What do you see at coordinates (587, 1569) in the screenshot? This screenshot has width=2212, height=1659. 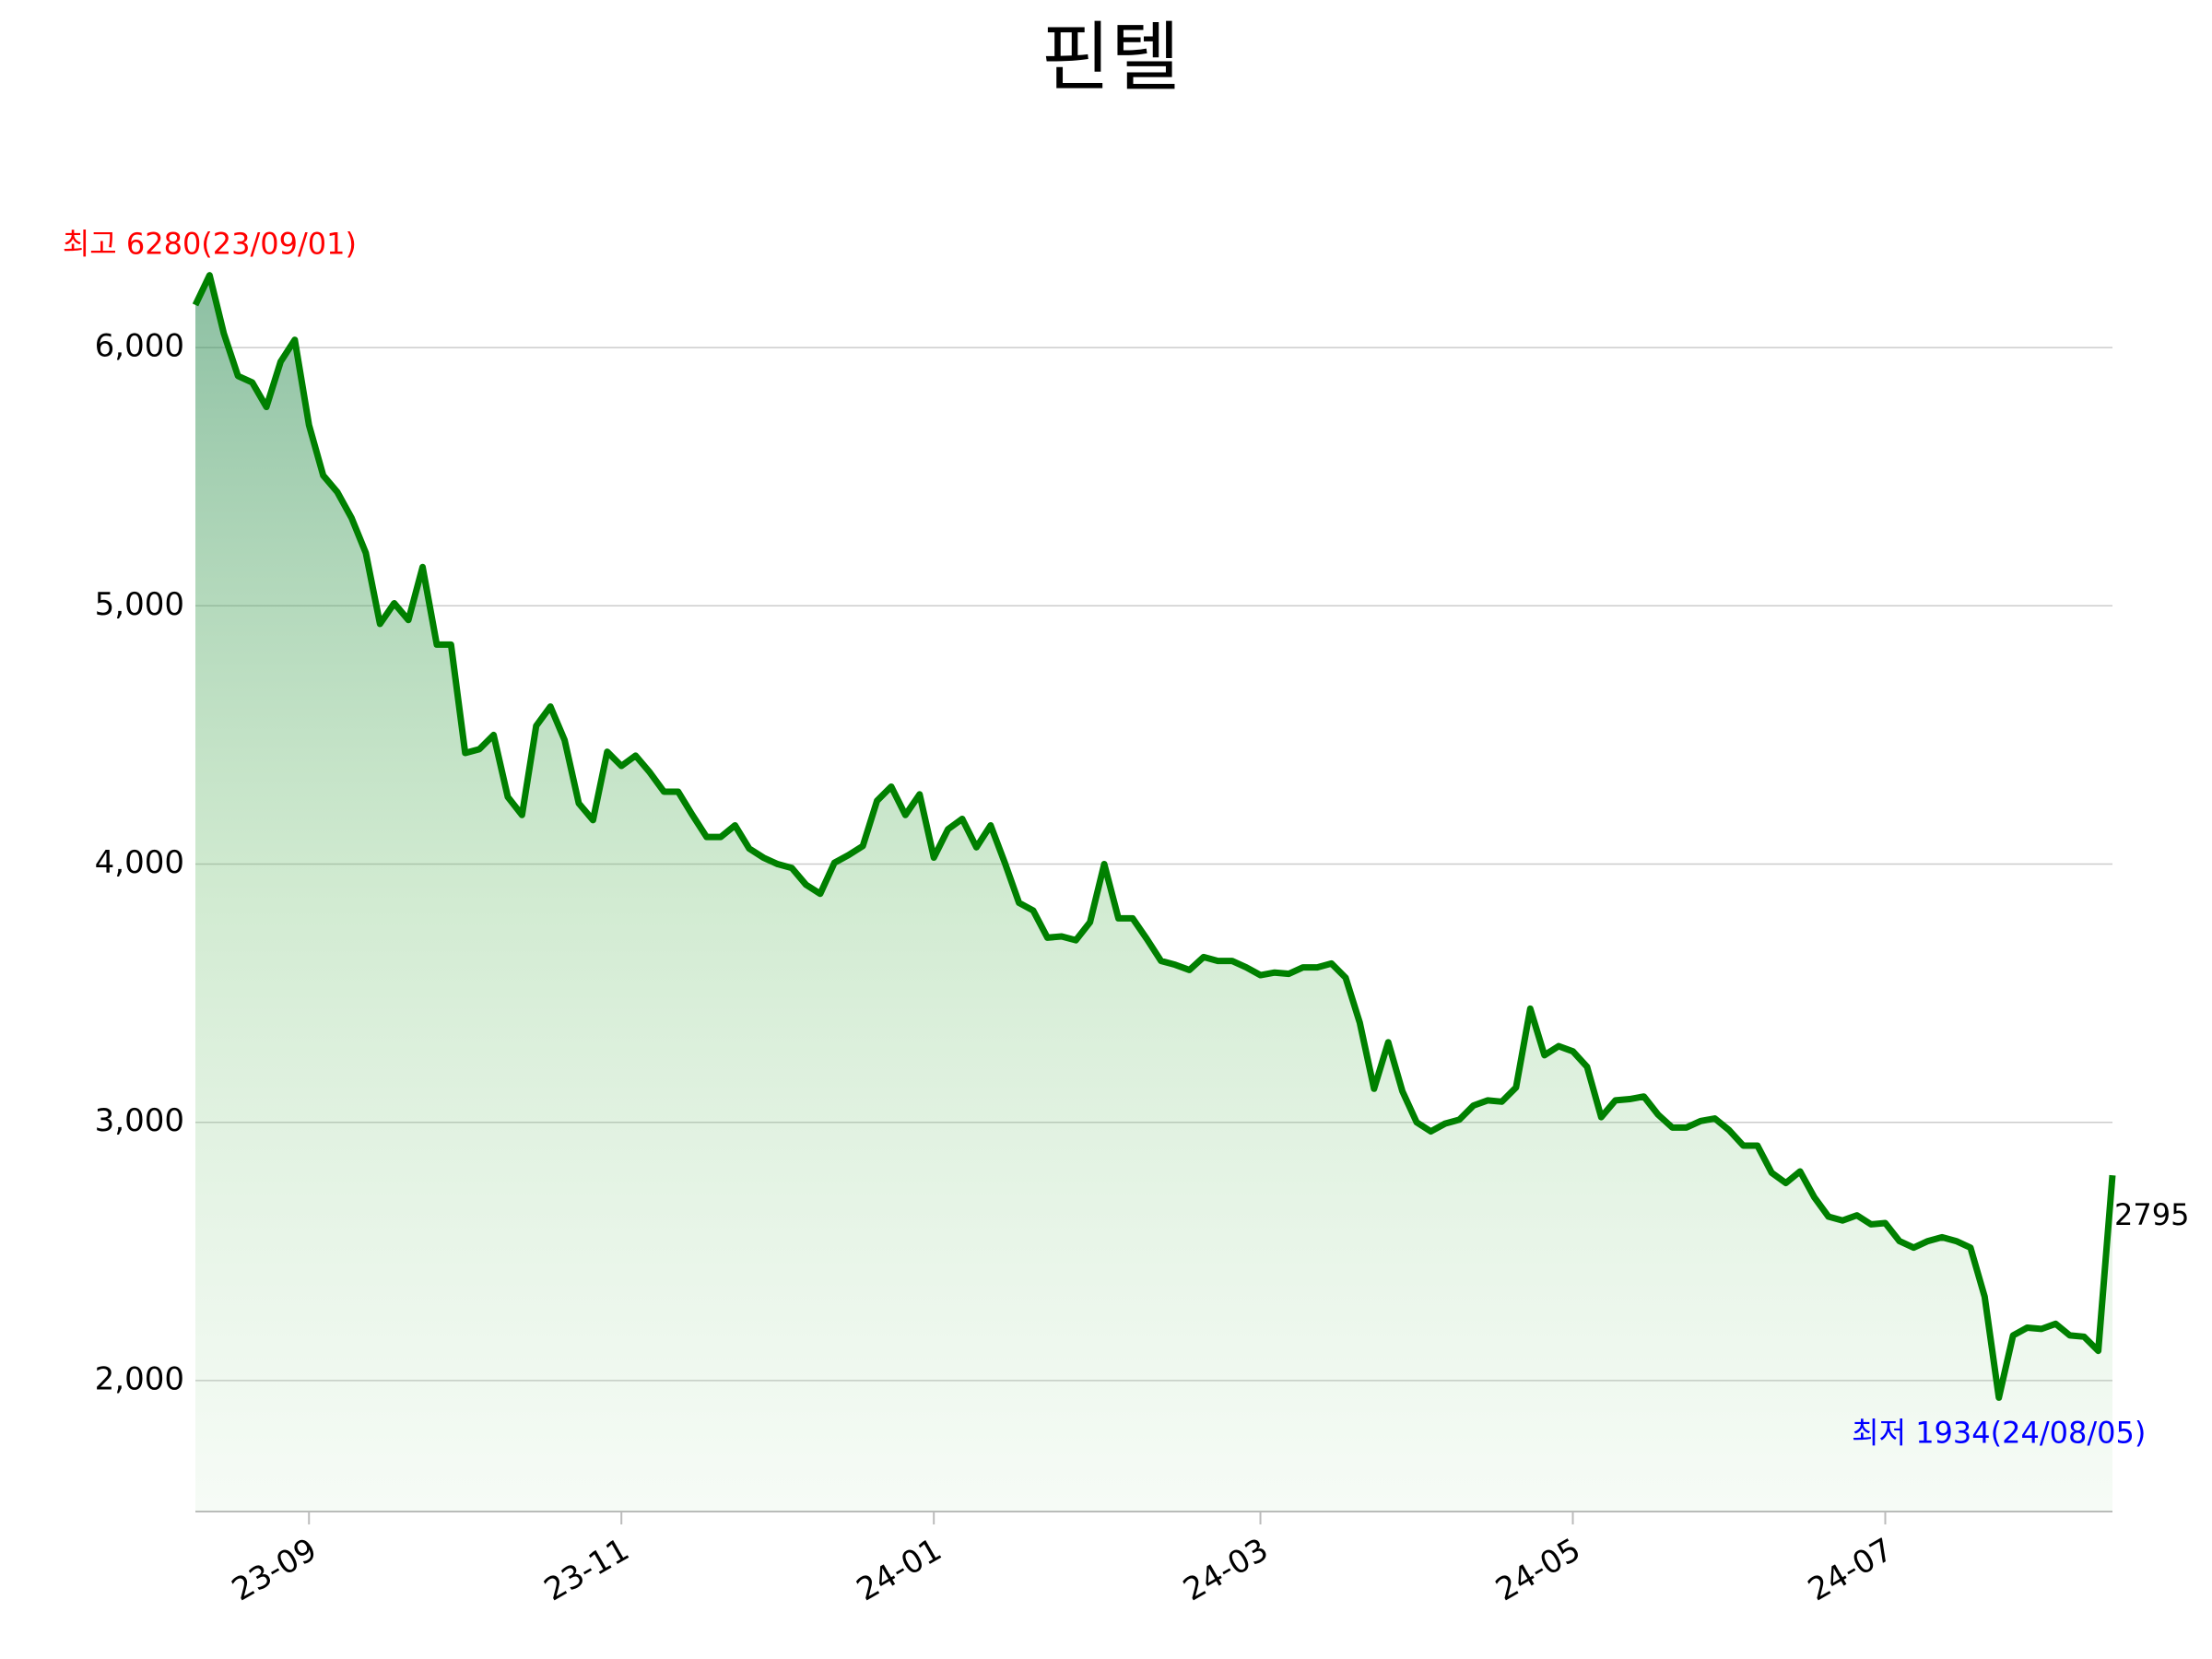 I see `x-tick-label: 23-11` at bounding box center [587, 1569].